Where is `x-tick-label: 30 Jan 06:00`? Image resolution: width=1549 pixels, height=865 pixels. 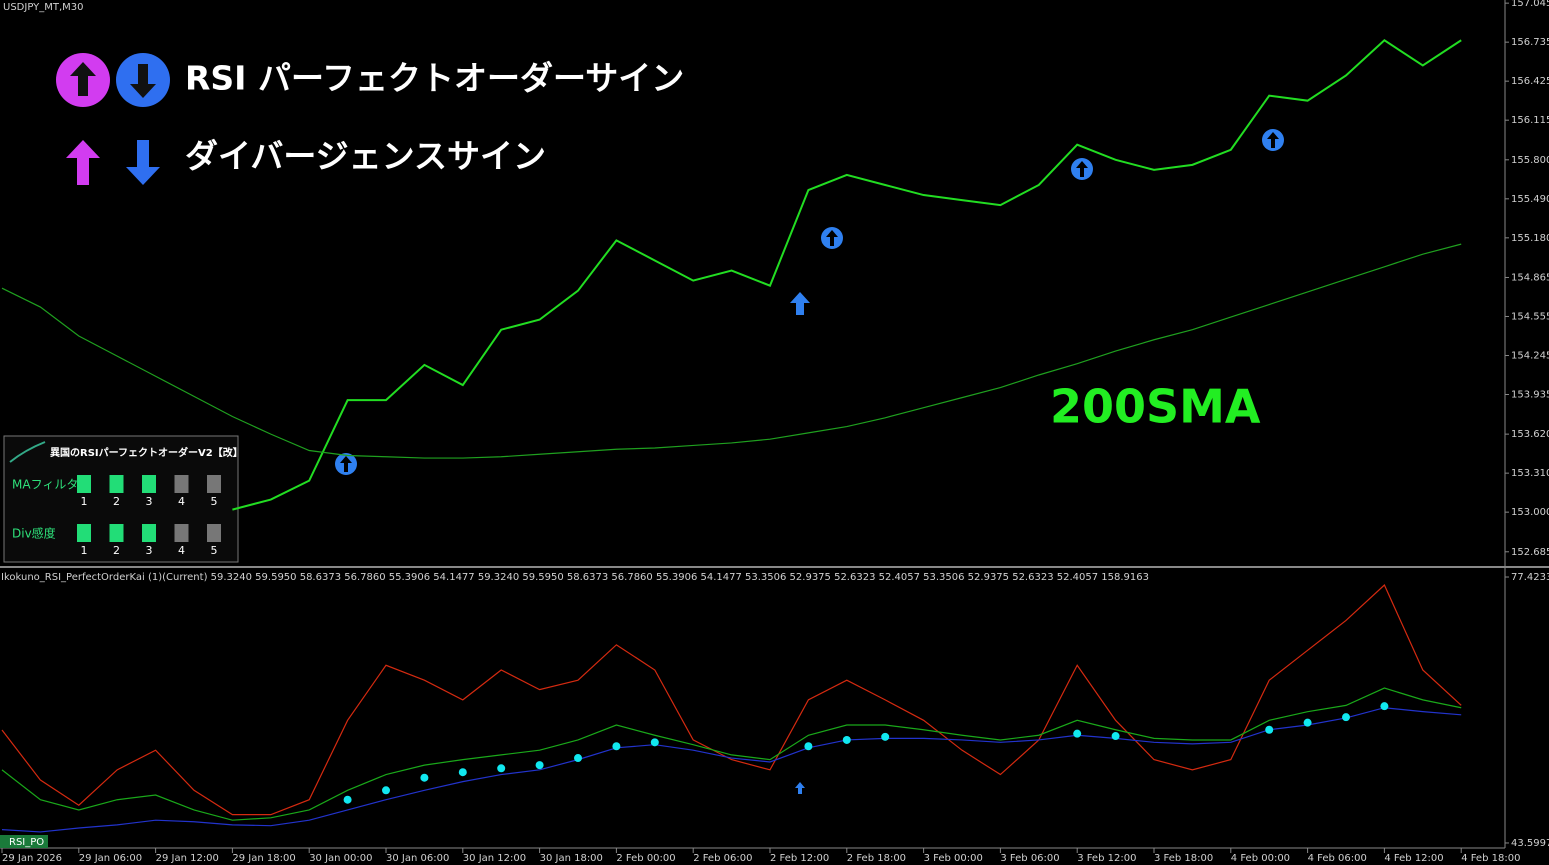 x-tick-label: 30 Jan 06:00 is located at coordinates (417, 858).